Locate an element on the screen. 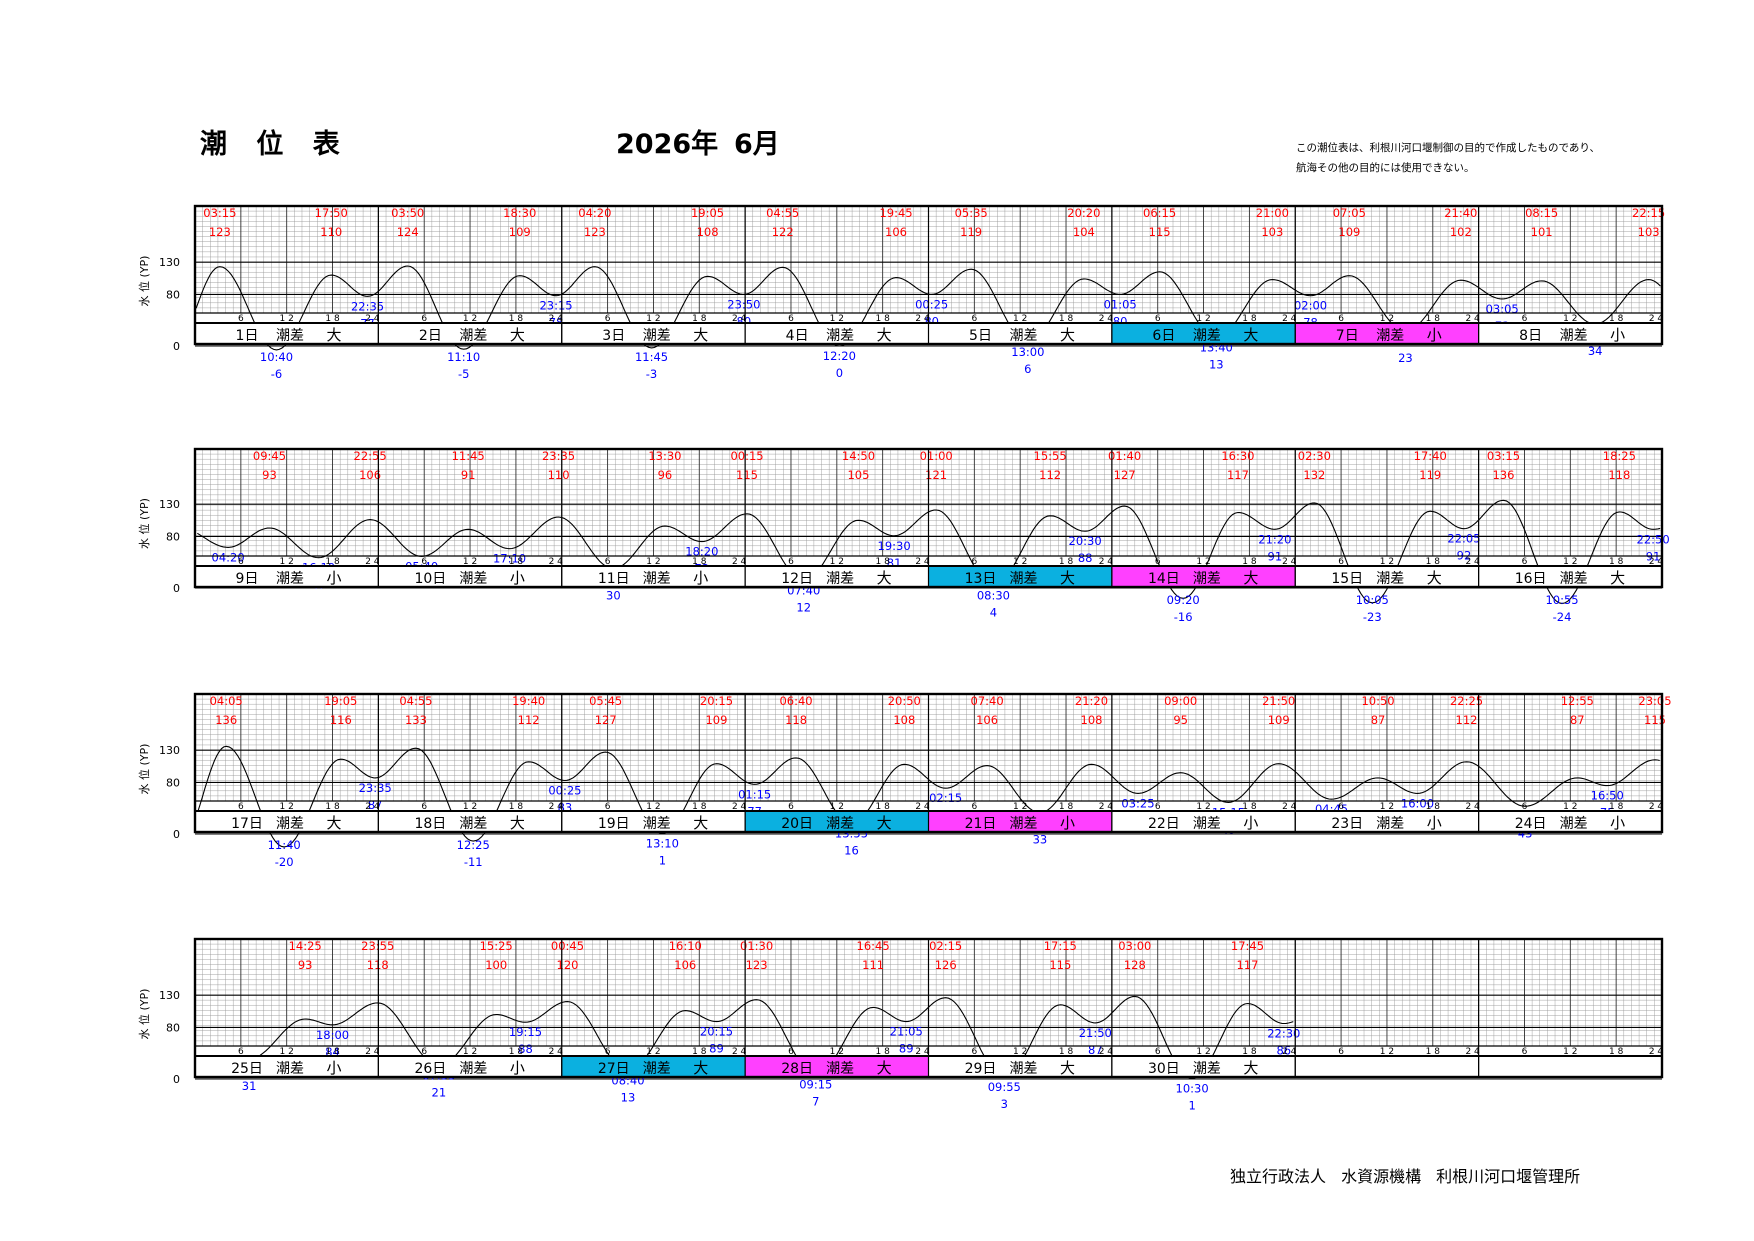 The image size is (1754, 1241). high-tide-value: 106 is located at coordinates (685, 965).